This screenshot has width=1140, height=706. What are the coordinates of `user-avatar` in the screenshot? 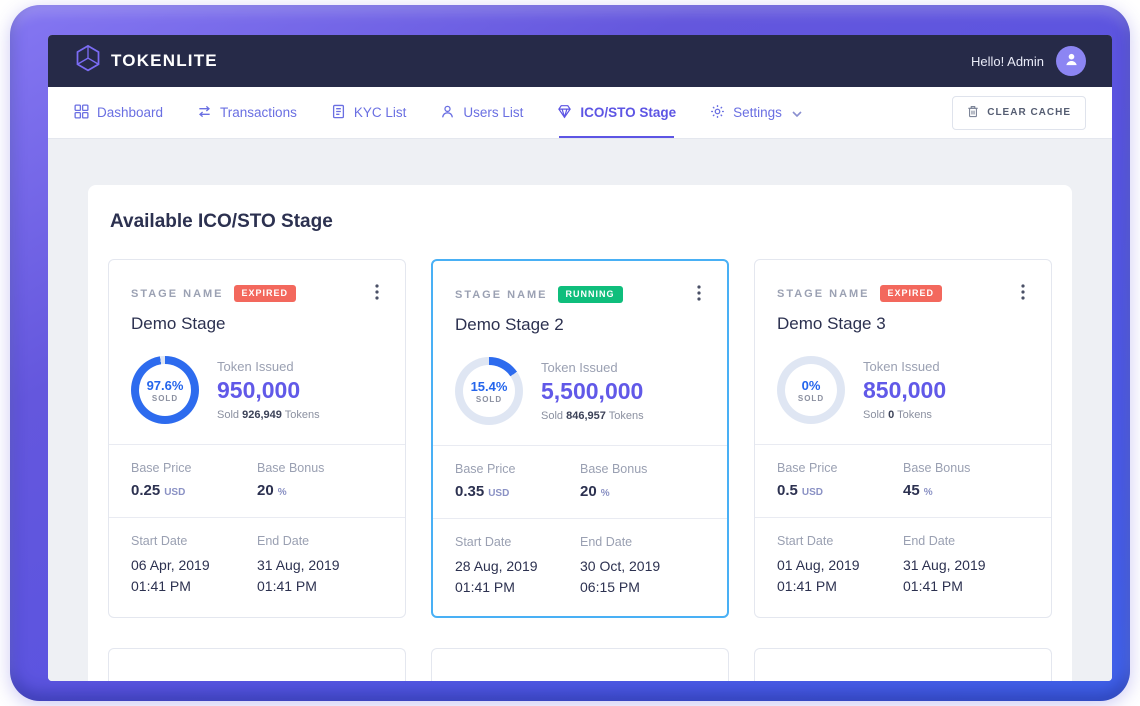 It's located at (1071, 61).